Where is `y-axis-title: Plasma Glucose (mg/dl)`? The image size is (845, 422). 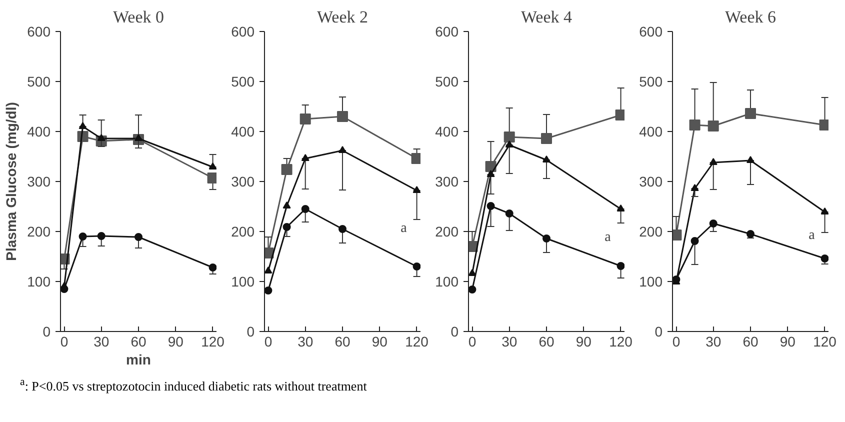 y-axis-title: Plasma Glucose (mg/dl) is located at coordinates (11, 181).